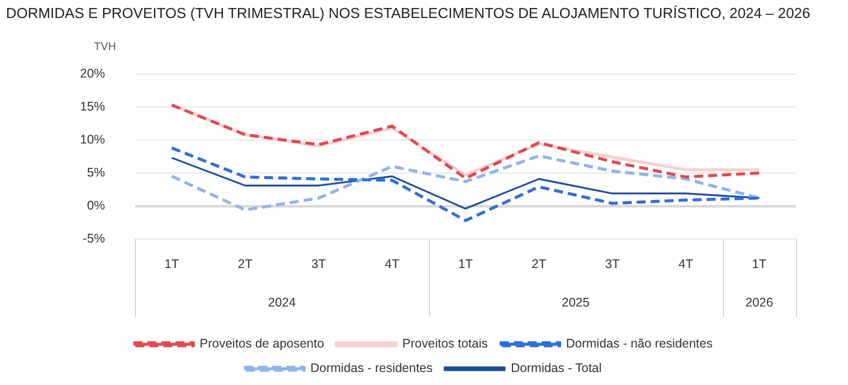  What do you see at coordinates (282, 302) in the screenshot?
I see `text: 2024` at bounding box center [282, 302].